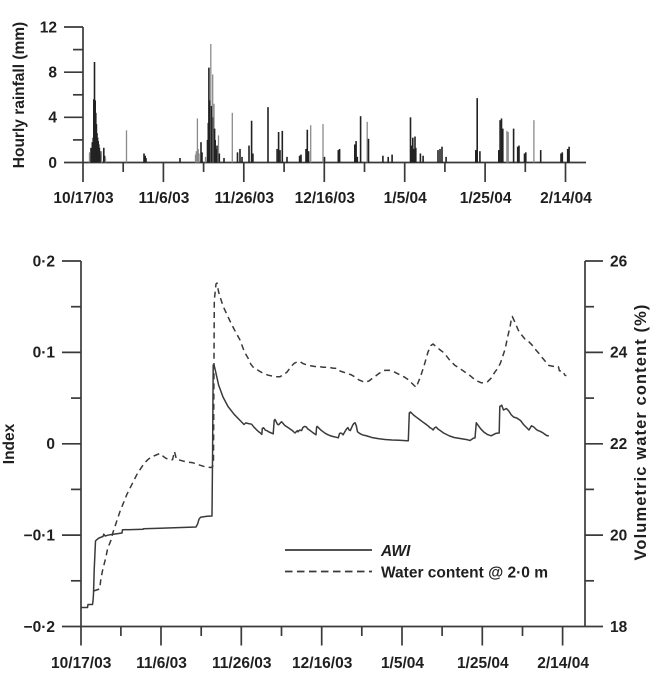  I want to click on svg-text: 20, so click(618, 535).